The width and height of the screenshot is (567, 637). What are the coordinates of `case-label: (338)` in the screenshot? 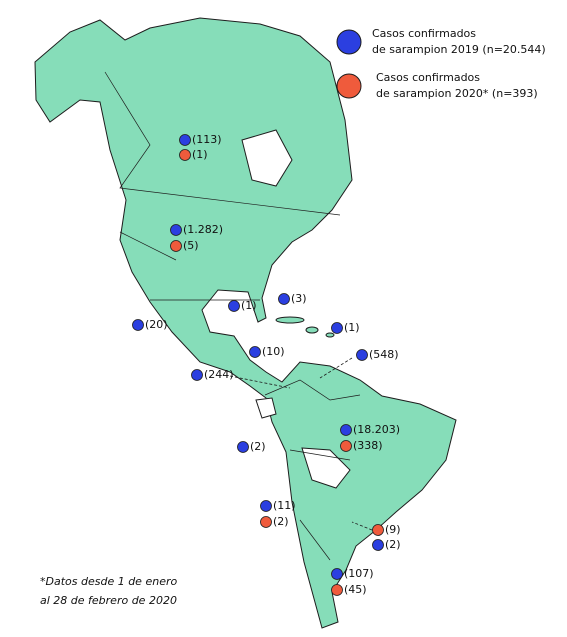 It's located at (368, 445).